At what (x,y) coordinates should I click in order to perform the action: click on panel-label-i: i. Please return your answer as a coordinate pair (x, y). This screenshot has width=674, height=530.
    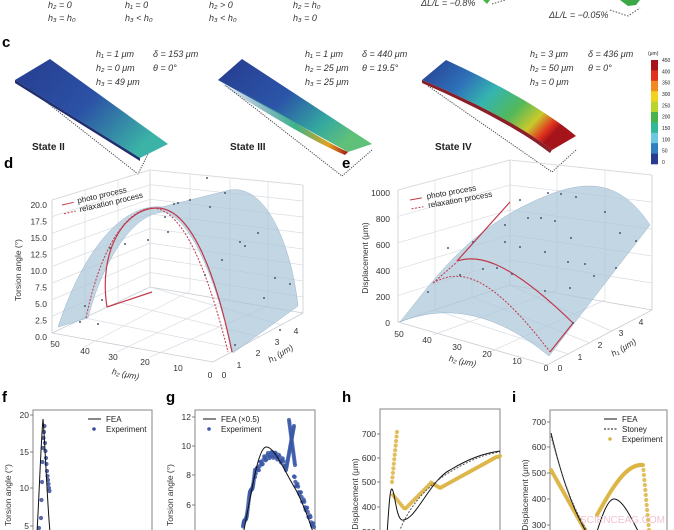
    Looking at the image, I should click on (514, 397).